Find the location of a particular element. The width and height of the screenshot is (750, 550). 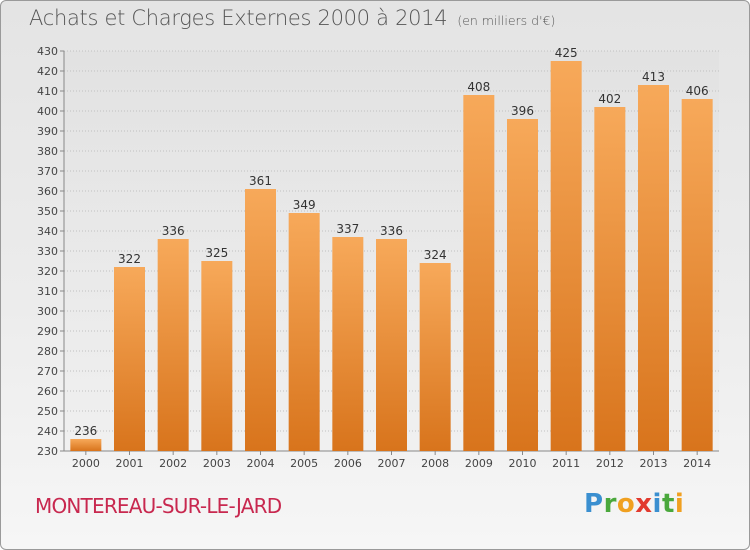

data-label-2004: 361 is located at coordinates (260, 181).